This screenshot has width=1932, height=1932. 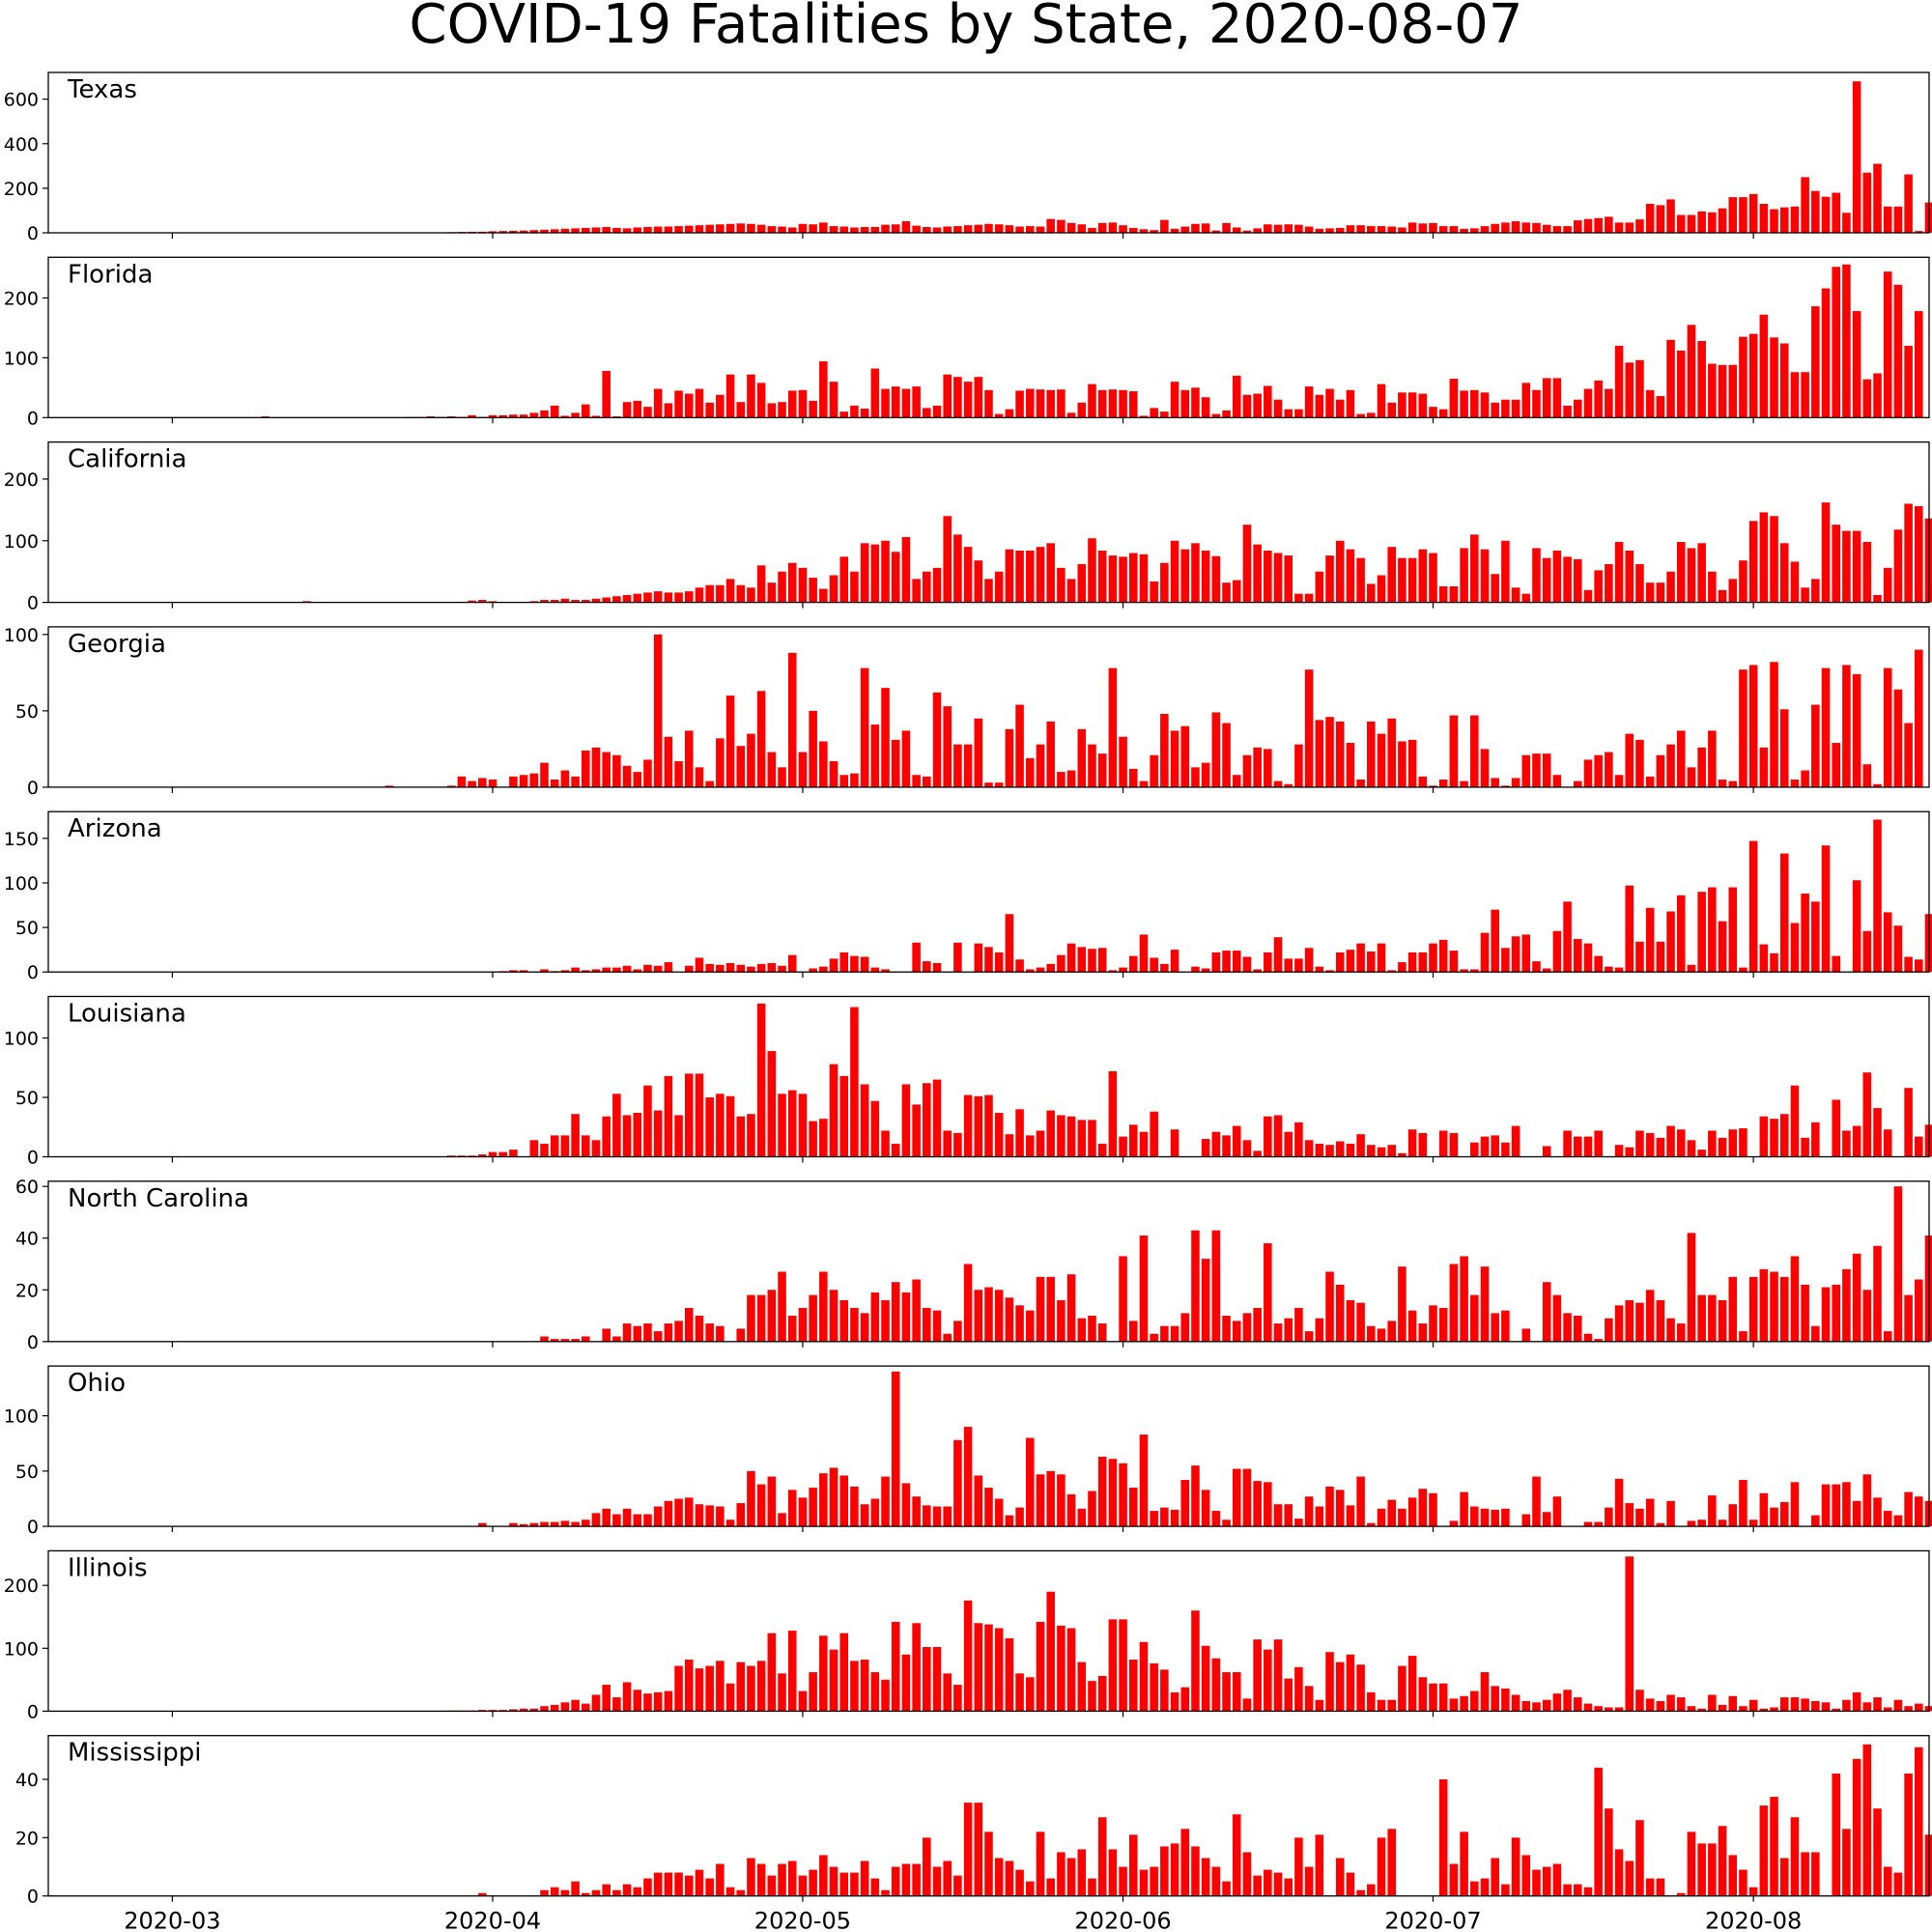 I want to click on y-tick-label: 100, so click(x=21, y=635).